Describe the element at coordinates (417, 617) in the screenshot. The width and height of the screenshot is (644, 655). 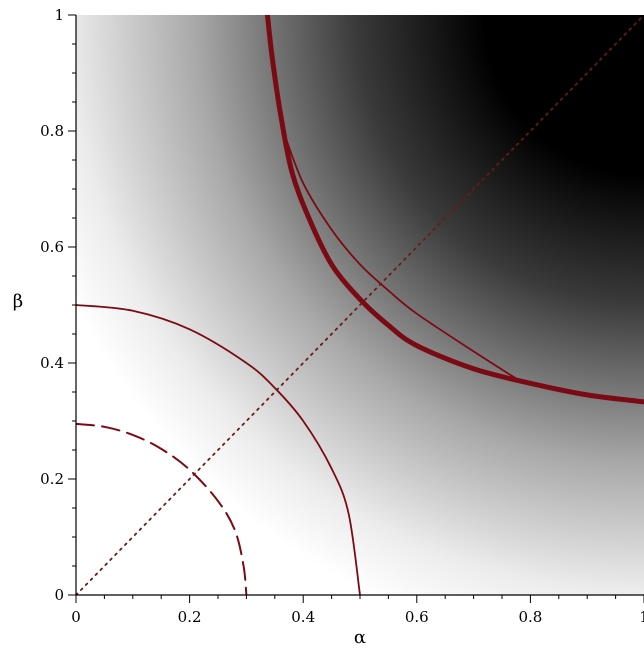
I see `x-tick-label: 0.6` at that location.